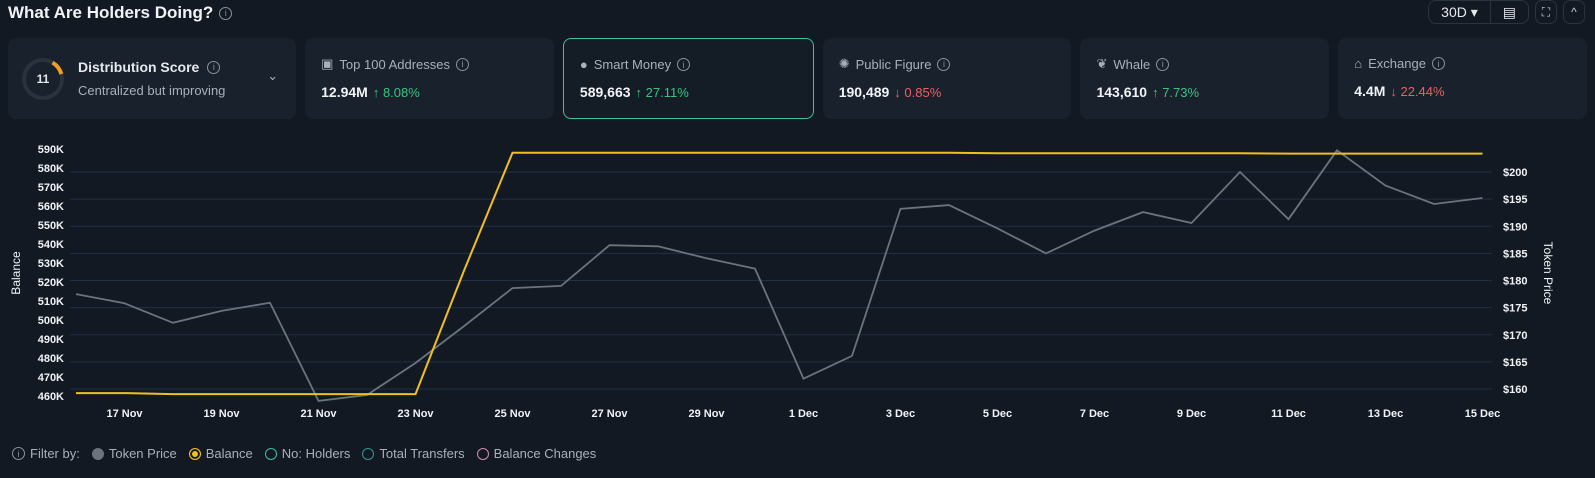  What do you see at coordinates (51, 378) in the screenshot?
I see `y-tick-label: 470K` at bounding box center [51, 378].